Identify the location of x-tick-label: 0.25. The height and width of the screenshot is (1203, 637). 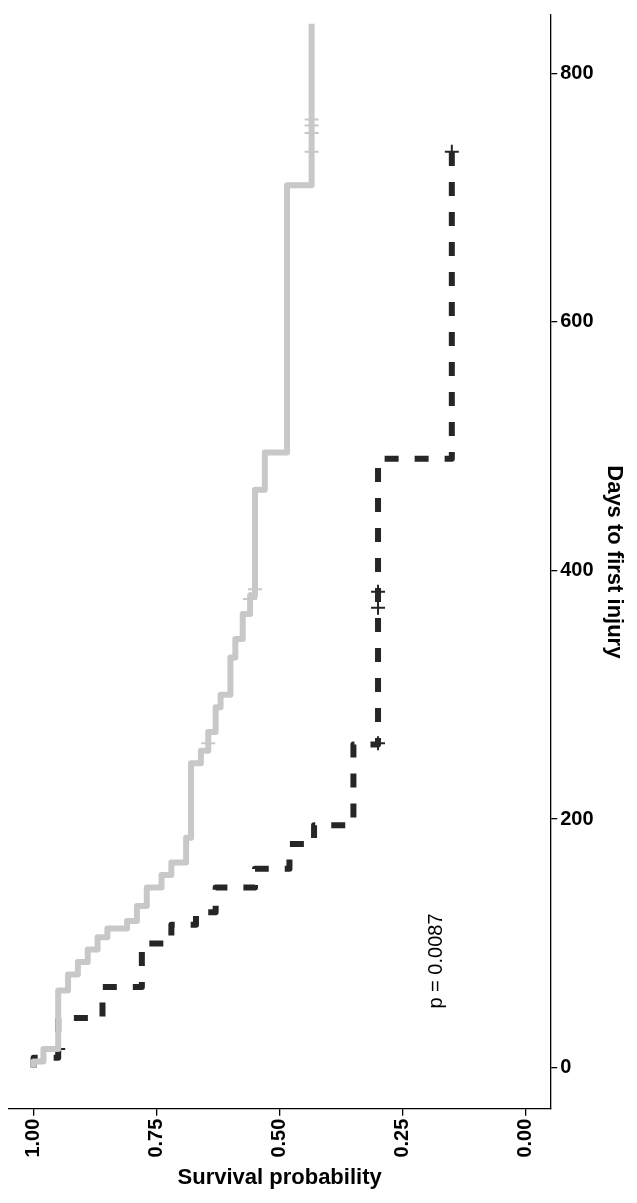
(401, 1138).